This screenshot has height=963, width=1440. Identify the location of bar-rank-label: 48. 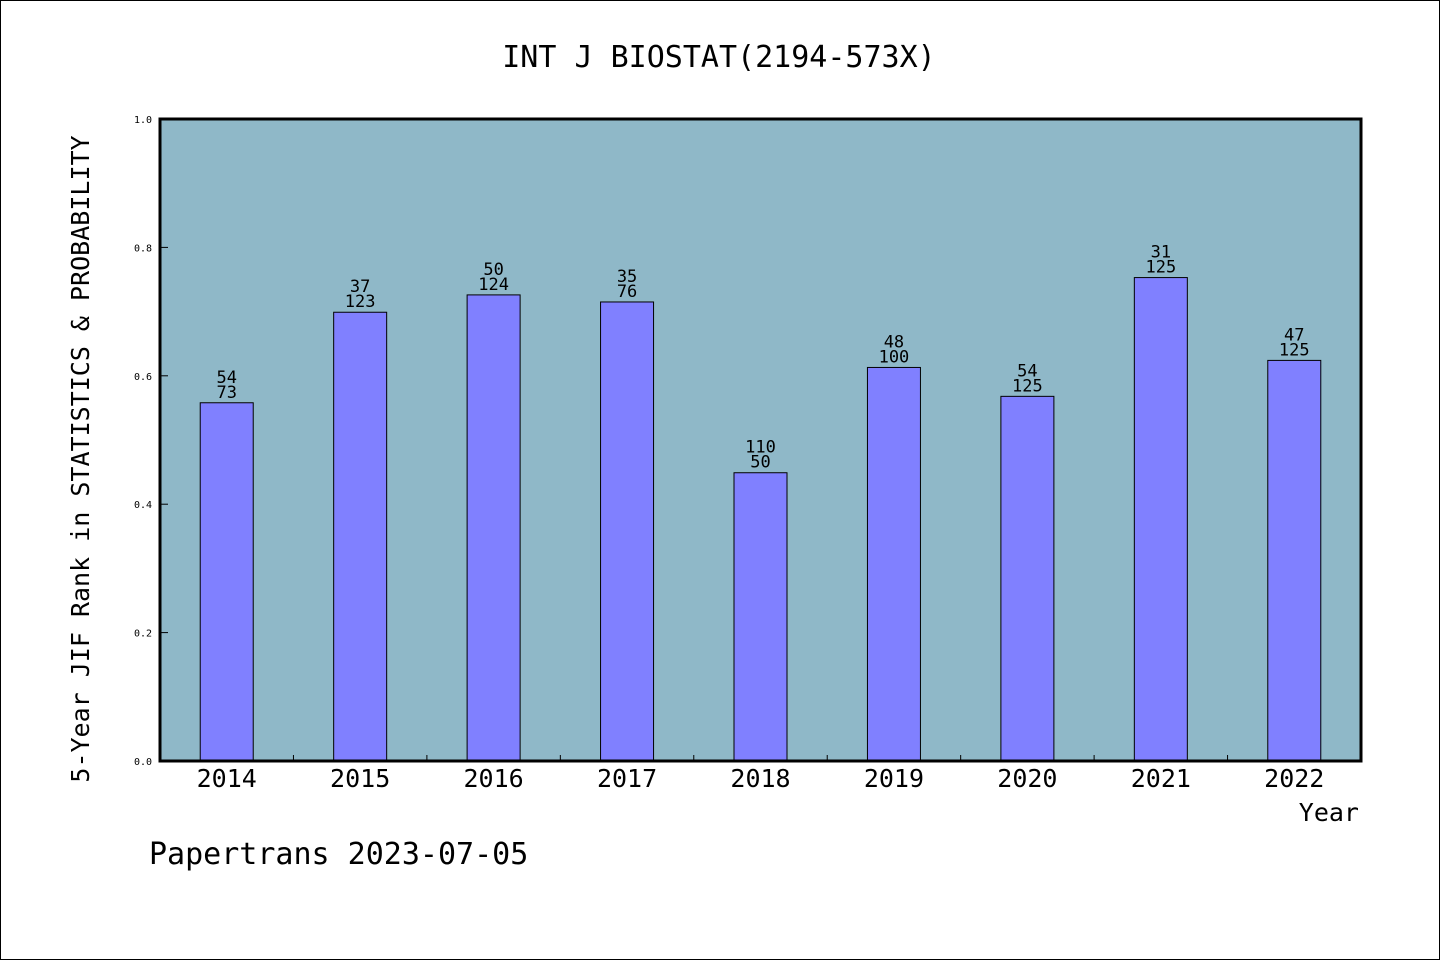
(894, 342).